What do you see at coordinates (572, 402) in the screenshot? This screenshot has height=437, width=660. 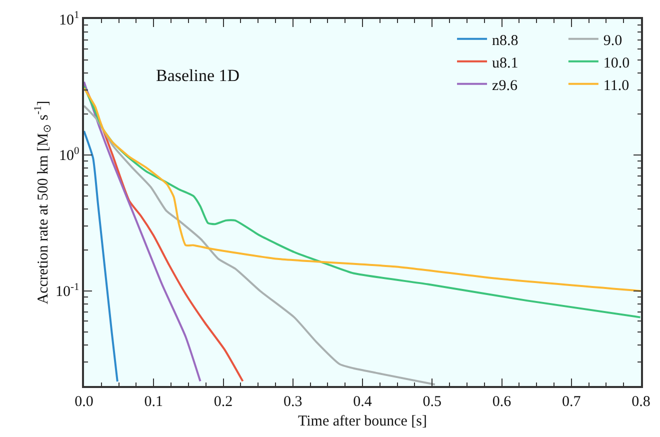 I see `x-tick-label: 0.7` at bounding box center [572, 402].